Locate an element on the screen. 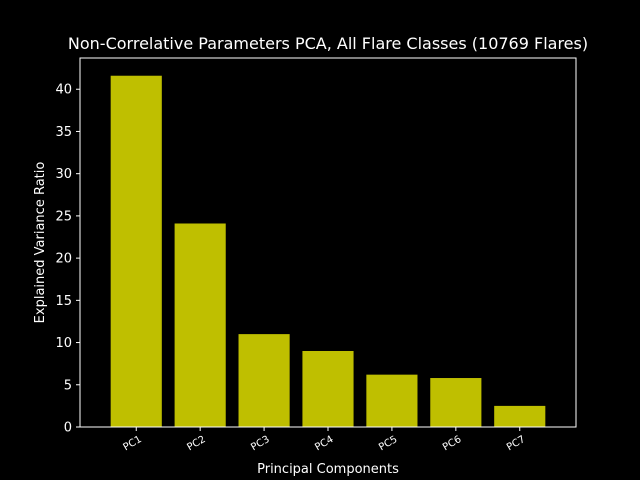  bar-pc5 is located at coordinates (392, 400).